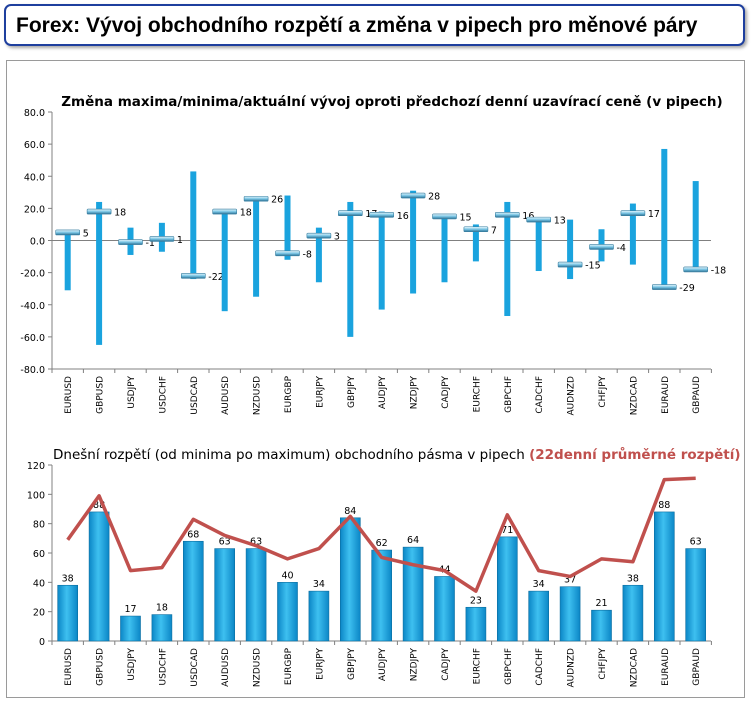  Describe the element at coordinates (413, 540) in the screenshot. I see `chart2-value-label: 64` at that location.